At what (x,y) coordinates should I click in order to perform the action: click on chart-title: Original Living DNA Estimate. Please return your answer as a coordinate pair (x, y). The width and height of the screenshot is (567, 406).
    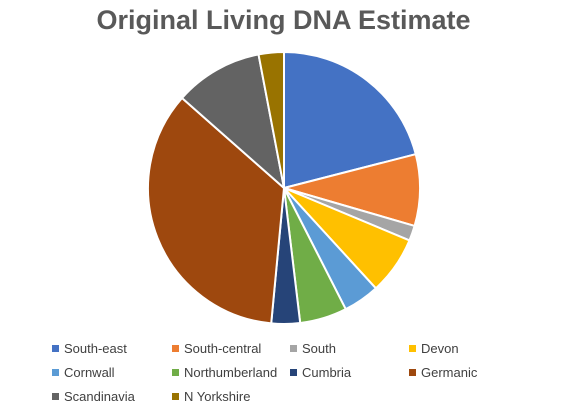
    Looking at the image, I should click on (283, 20).